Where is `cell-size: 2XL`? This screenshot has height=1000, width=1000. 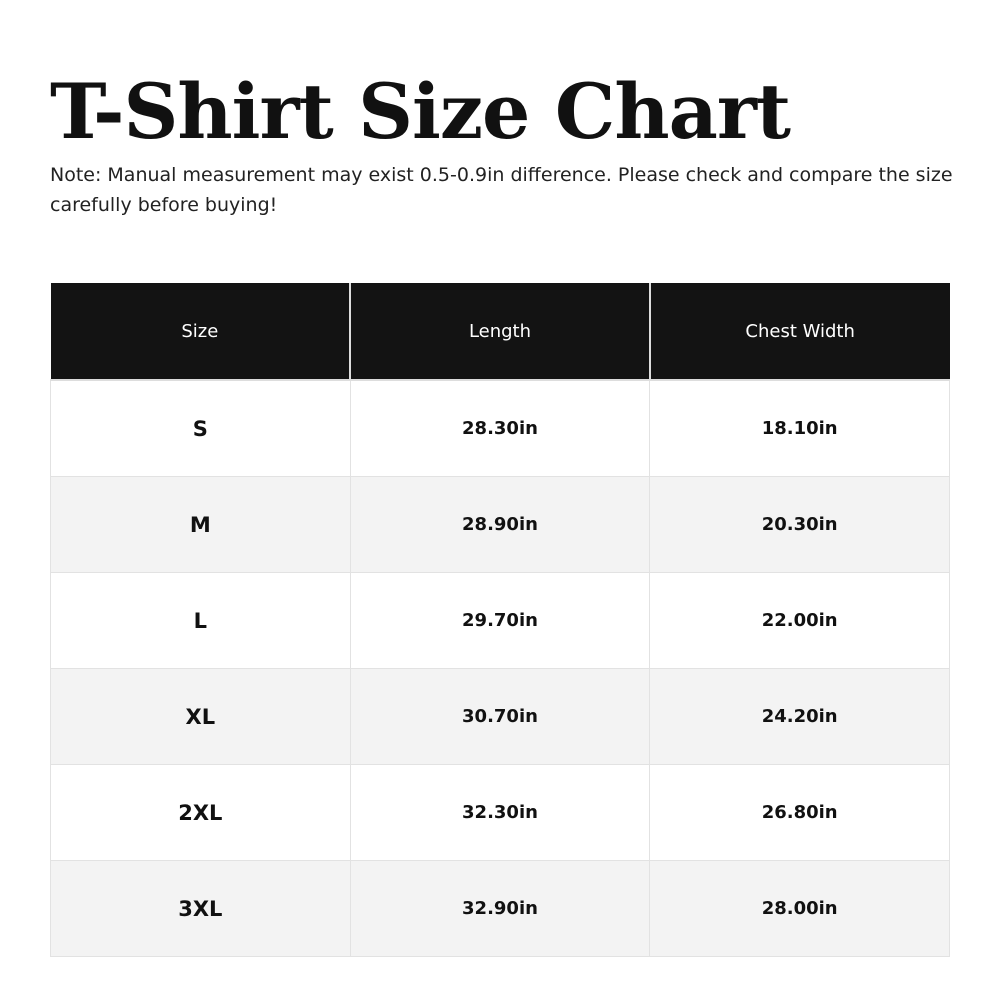
cell-size: 2XL is located at coordinates (200, 812).